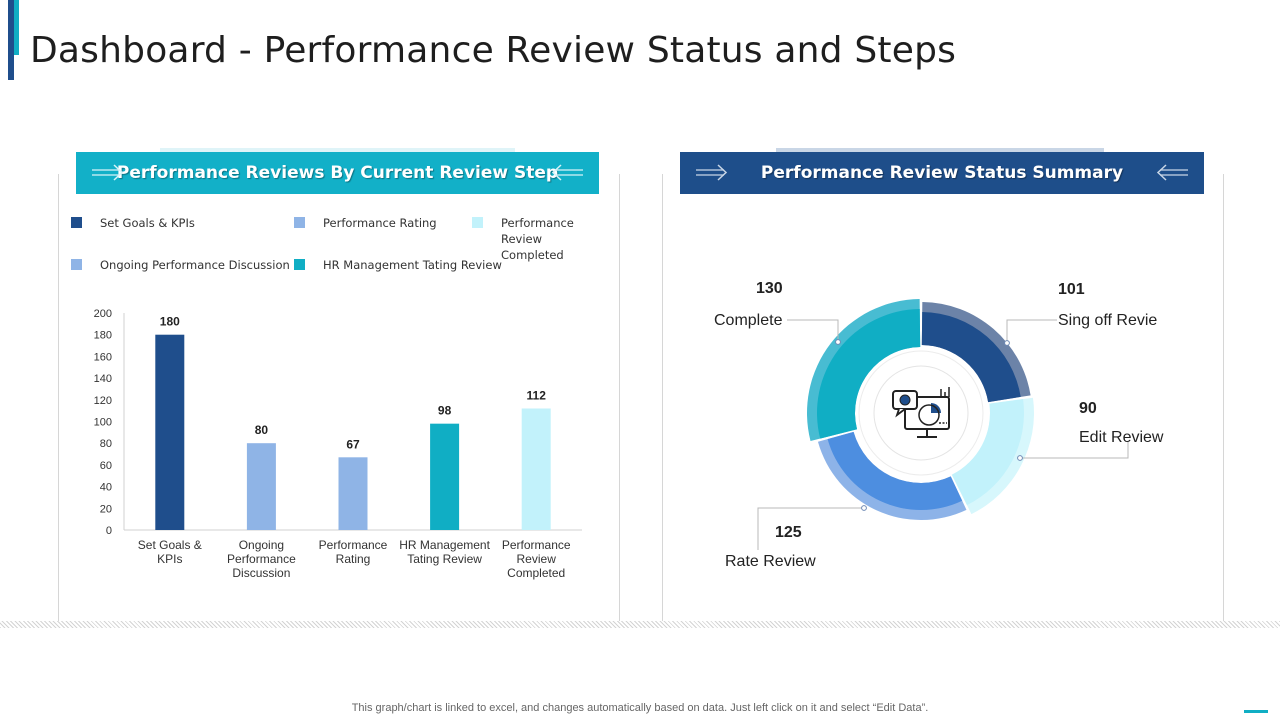 The image size is (1280, 720). I want to click on bar-value-label: 80, so click(262, 430).